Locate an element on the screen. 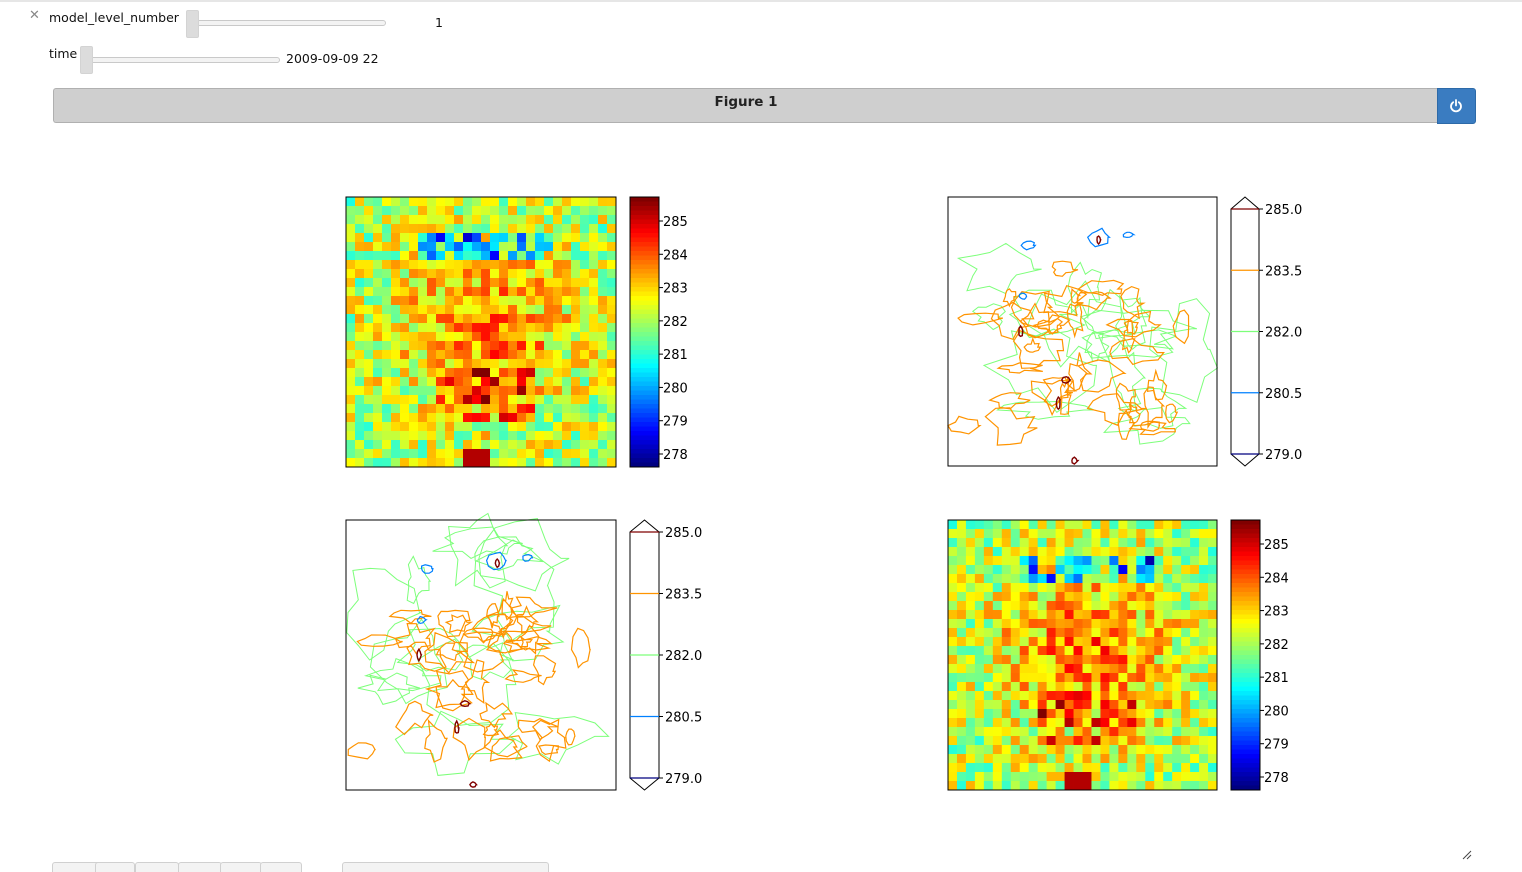 Image resolution: width=1522 pixels, height=872 pixels. model-level-slider-handle is located at coordinates (192, 24).